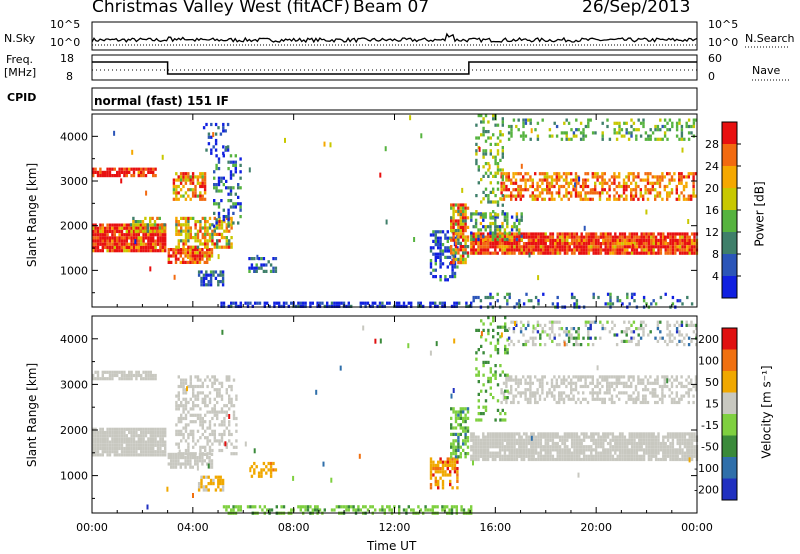 This screenshot has width=800, height=554. Describe the element at coordinates (74, 476) in the screenshot. I see `velocity-ytick-label-0: 1000` at that location.